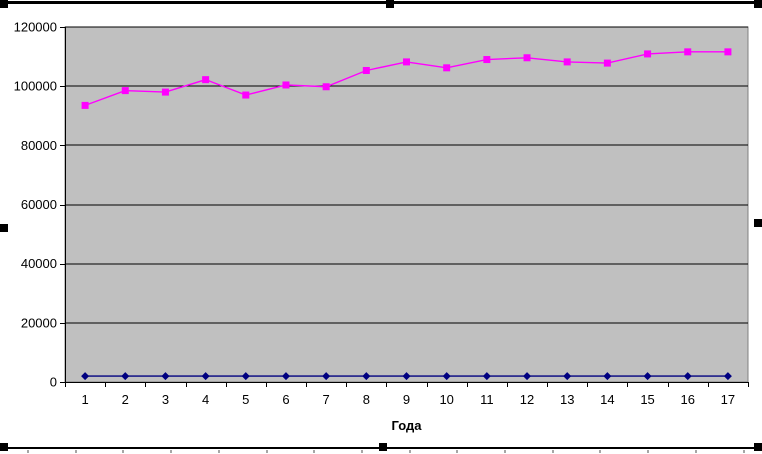 The image size is (762, 454). What do you see at coordinates (381, 2) in the screenshot?
I see `selection-border-top` at bounding box center [381, 2].